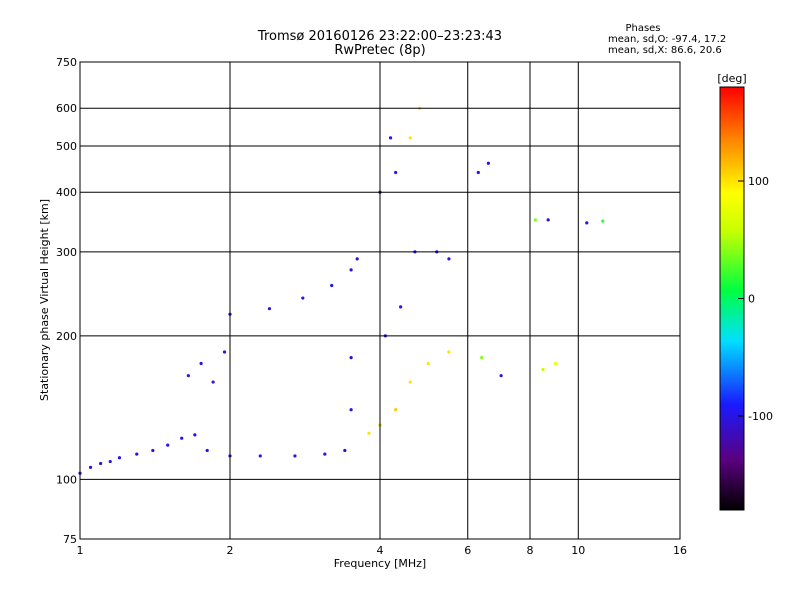 The image size is (800, 600). Describe the element at coordinates (66, 192) in the screenshot. I see `y-tick-label: 400` at that location.